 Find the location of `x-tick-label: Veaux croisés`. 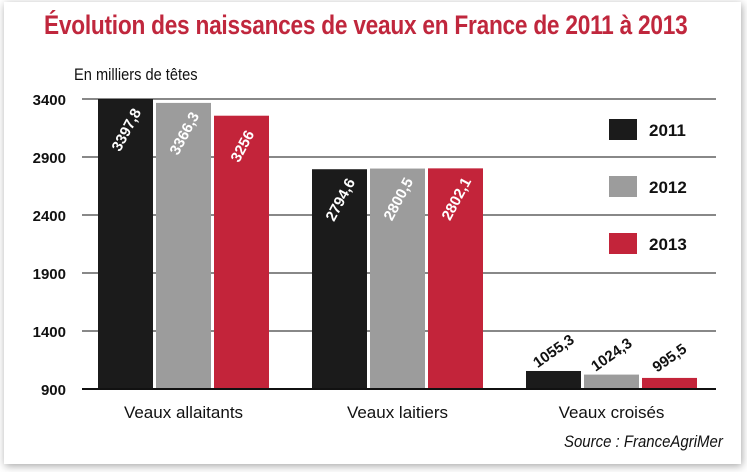

x-tick-label: Veaux croisés is located at coordinates (612, 412).